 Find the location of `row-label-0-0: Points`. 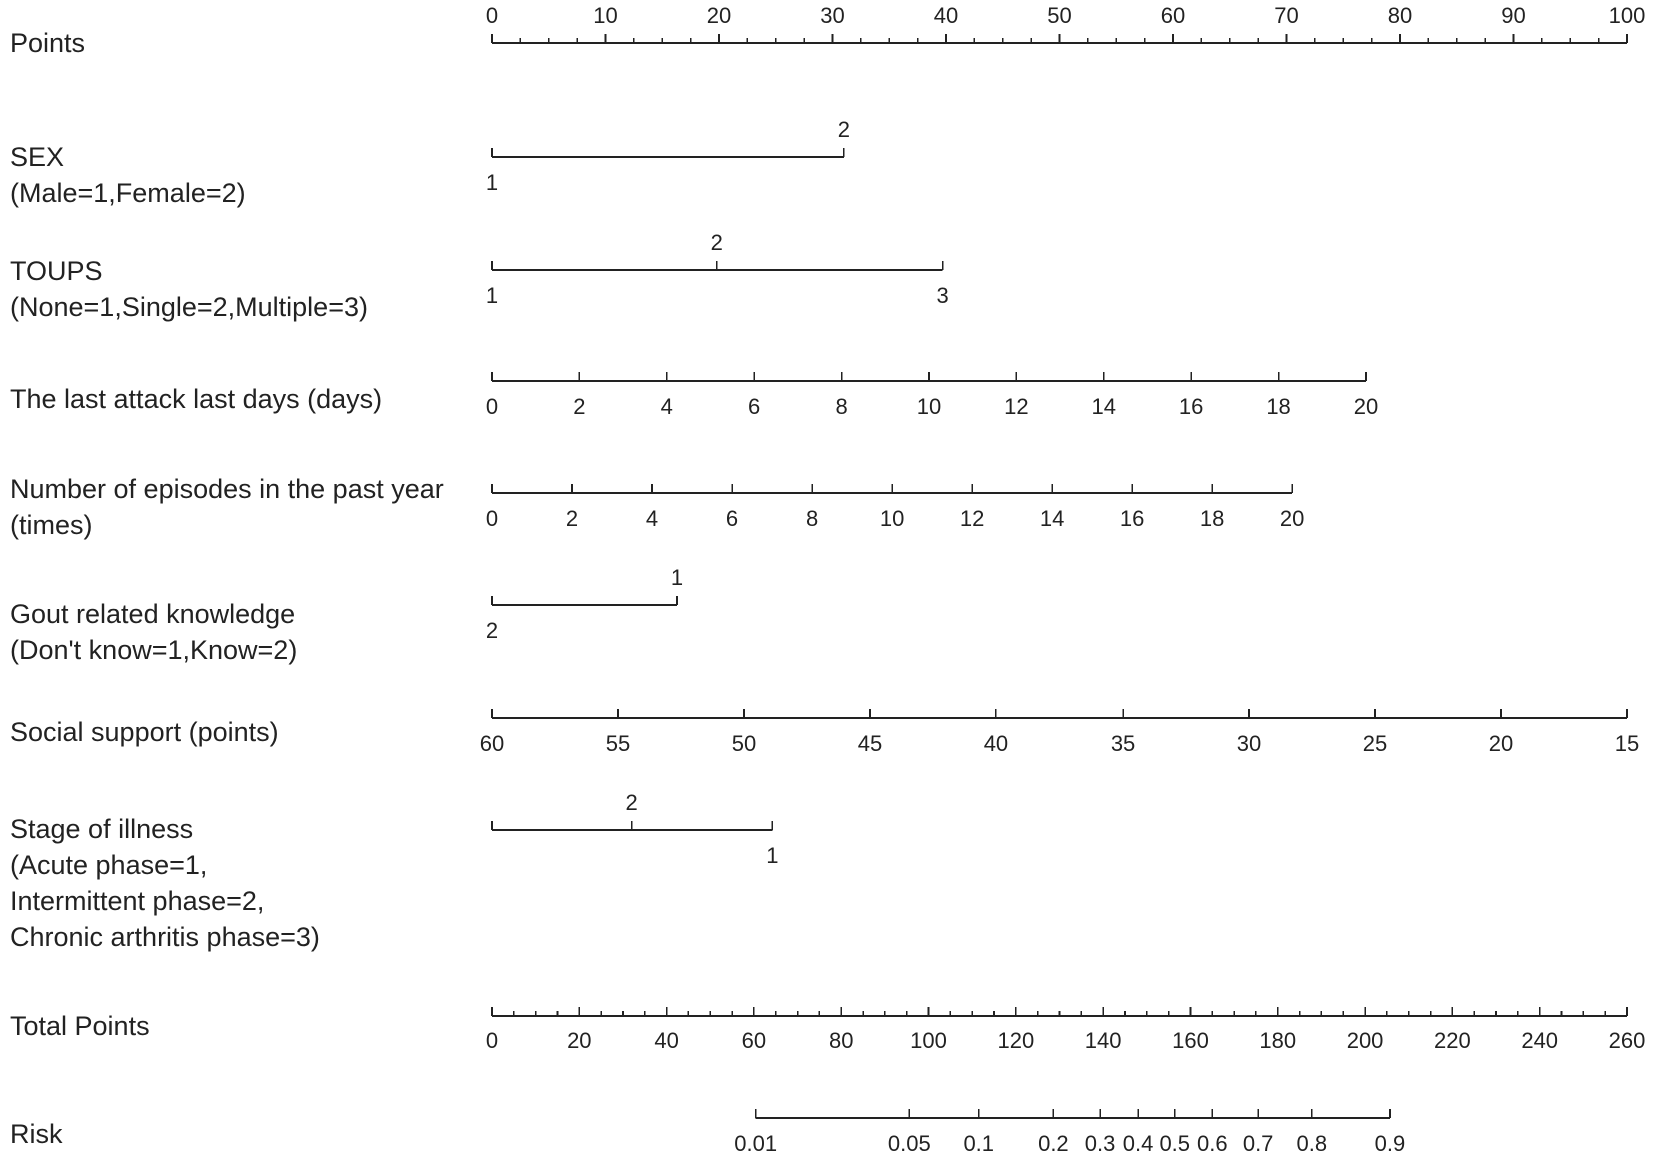

row-label-0-0: Points is located at coordinates (47, 43).